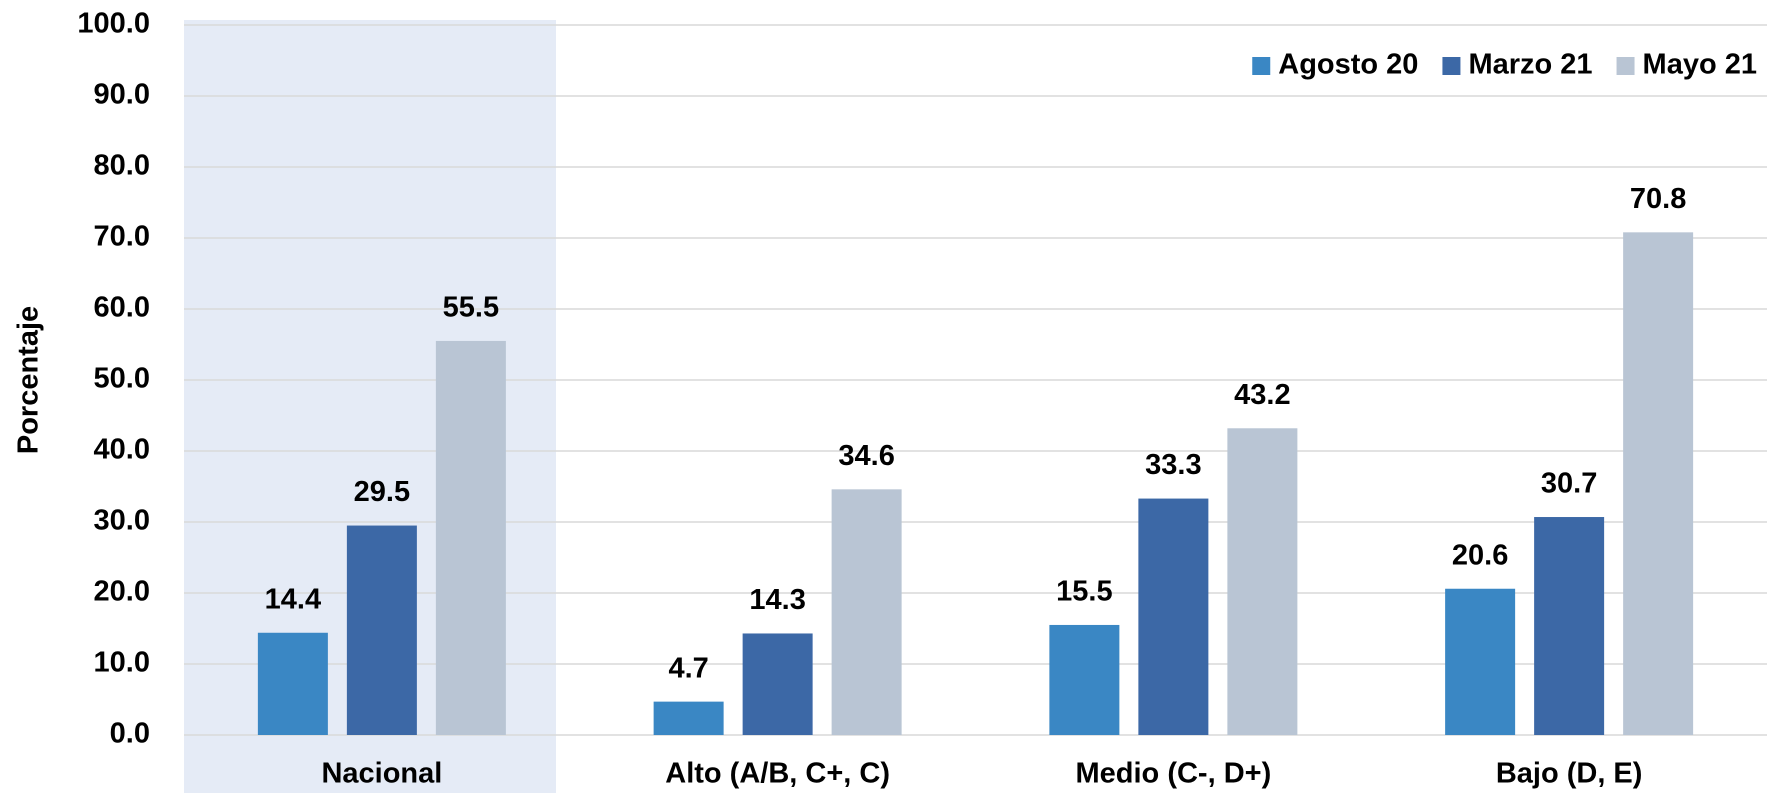 This screenshot has width=1767, height=793. Describe the element at coordinates (1658, 199) in the screenshot. I see `data-label: 70.8` at that location.